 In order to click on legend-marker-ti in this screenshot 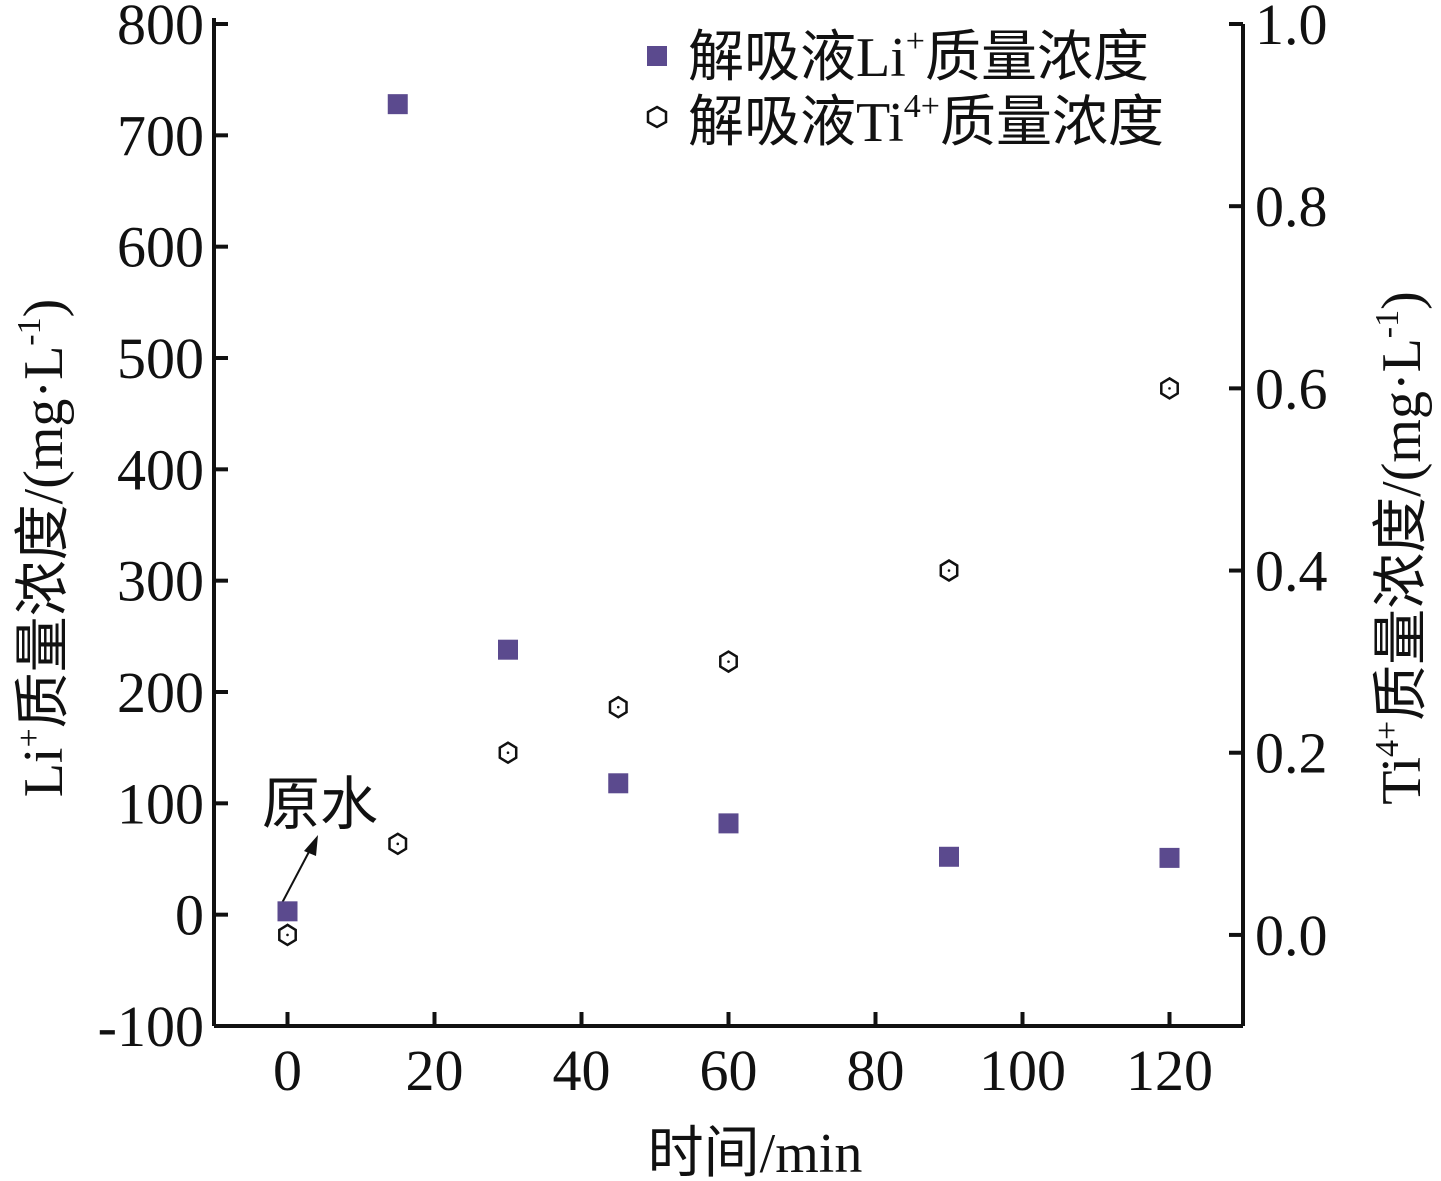, I will do `click(657, 117)`.